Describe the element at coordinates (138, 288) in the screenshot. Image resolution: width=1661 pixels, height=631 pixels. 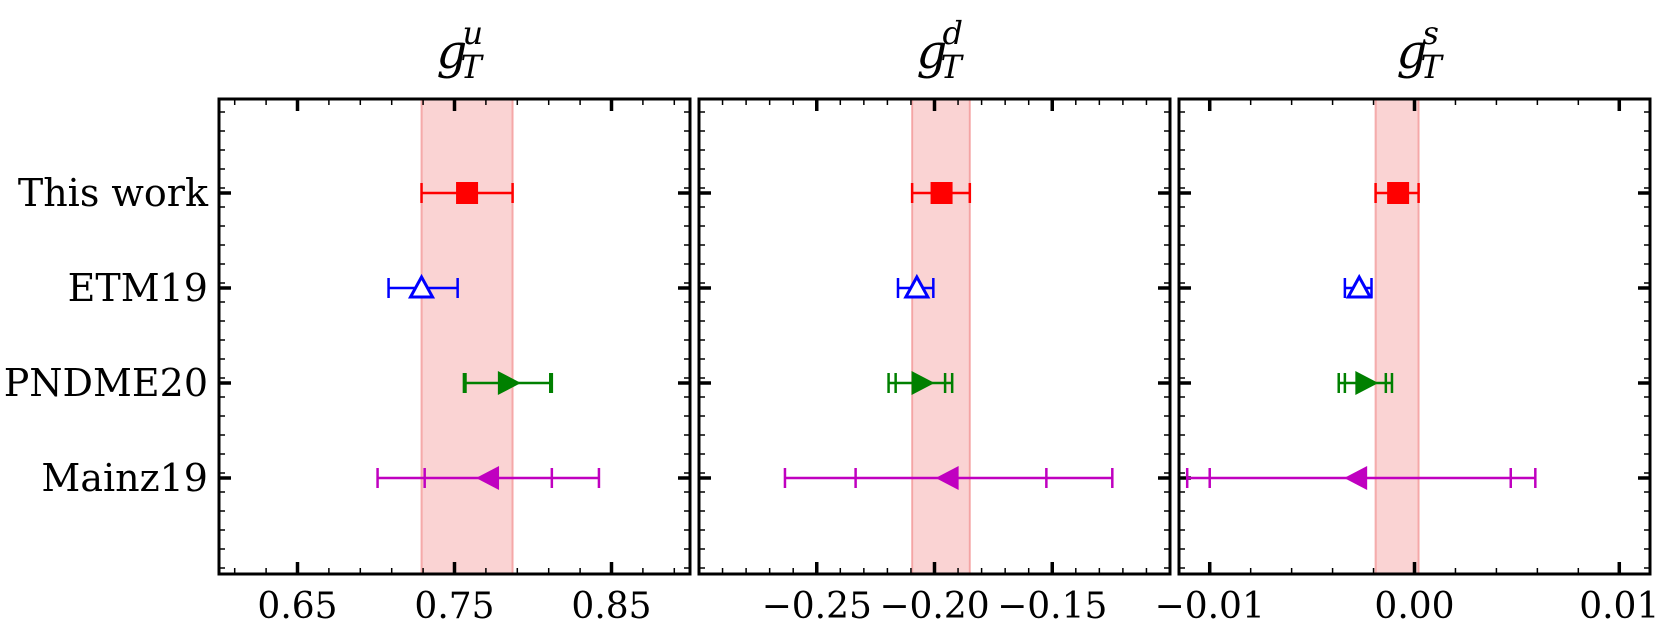
I see `category-label: ETM19` at that location.